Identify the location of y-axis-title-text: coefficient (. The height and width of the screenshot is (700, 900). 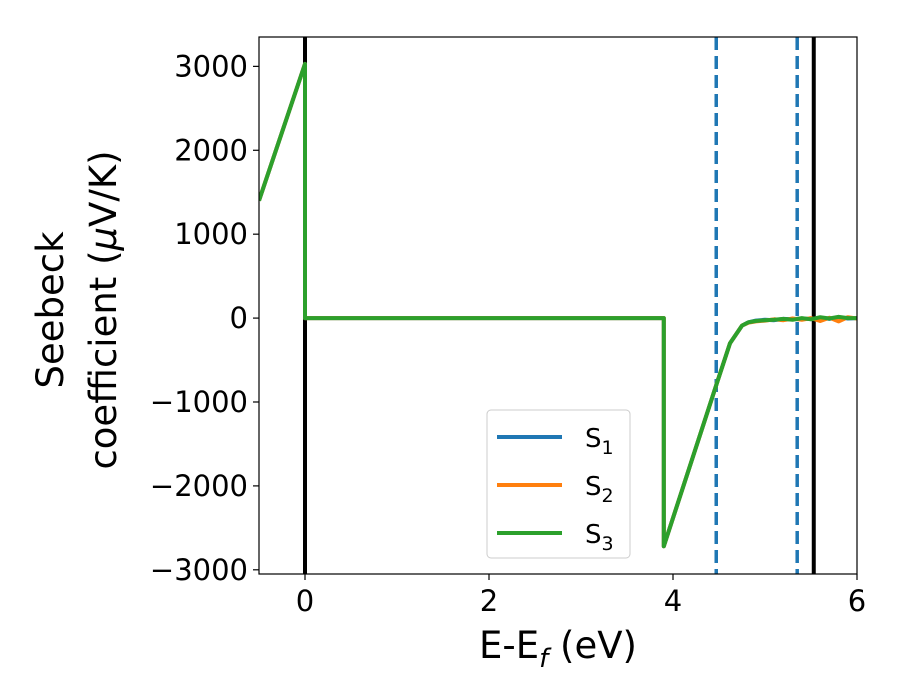
(103, 359).